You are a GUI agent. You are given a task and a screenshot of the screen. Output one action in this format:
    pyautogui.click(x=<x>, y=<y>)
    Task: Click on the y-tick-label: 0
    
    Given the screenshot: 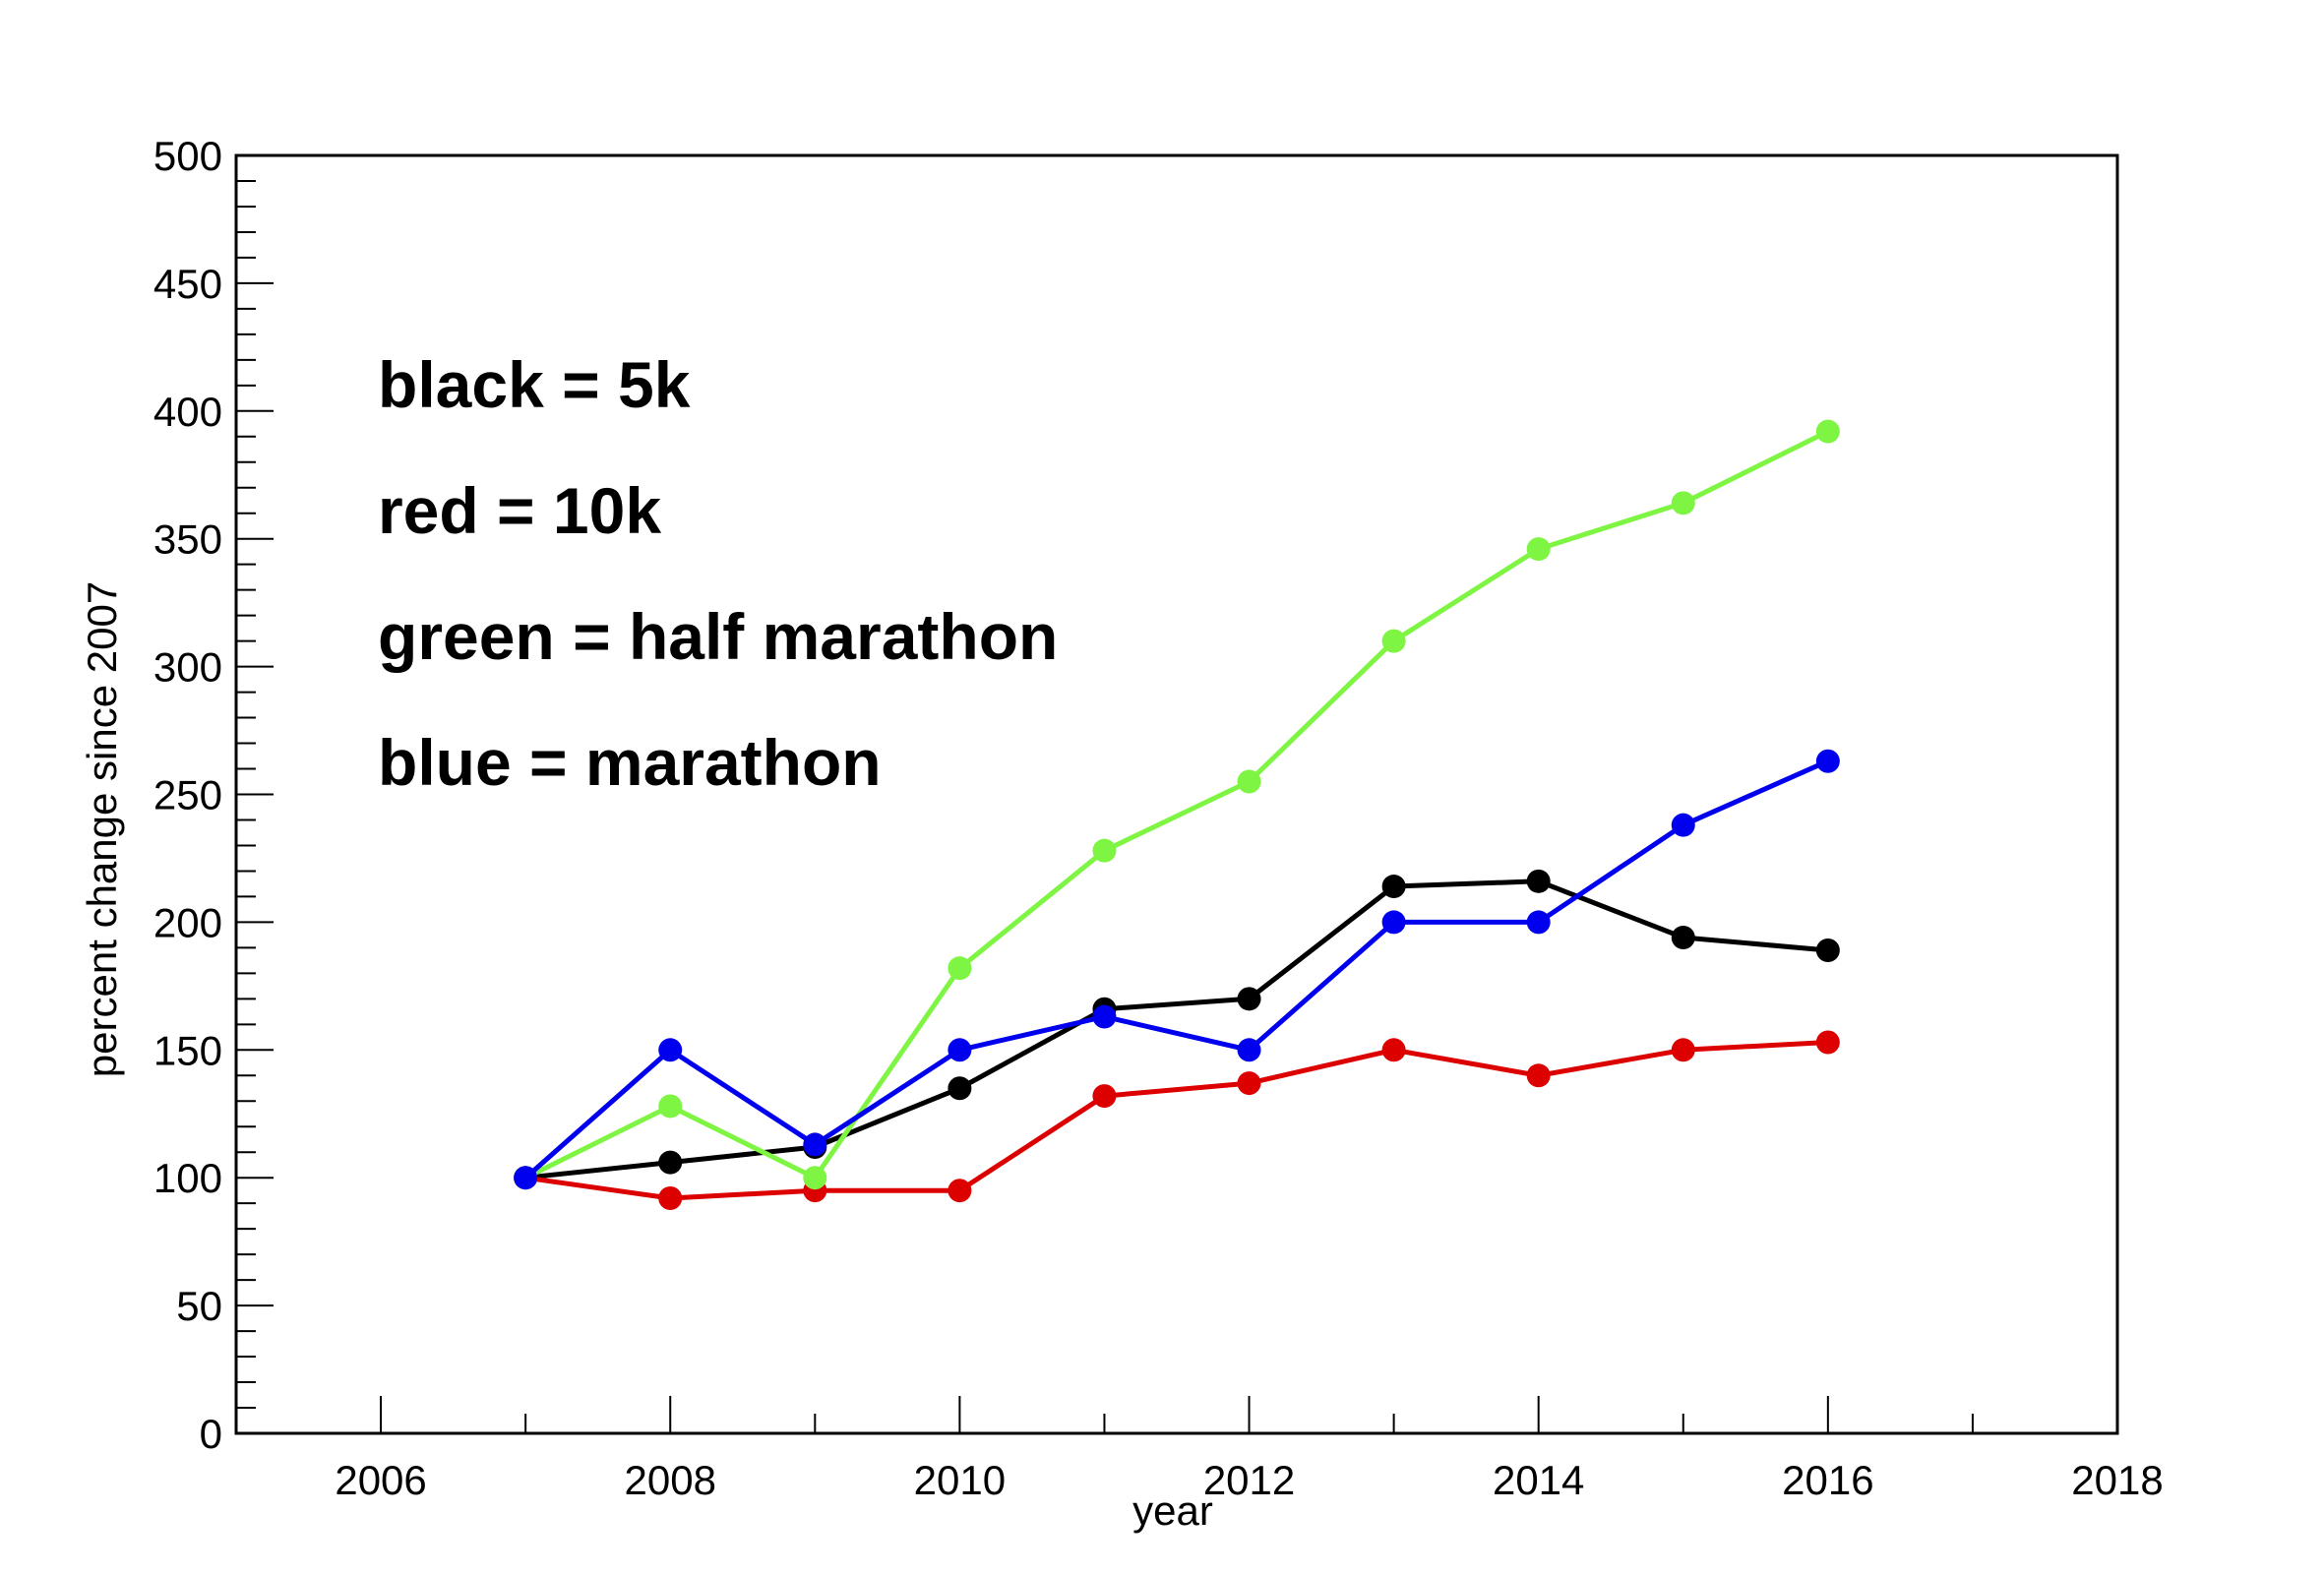 What is the action you would take?
    pyautogui.click(x=211, y=1434)
    